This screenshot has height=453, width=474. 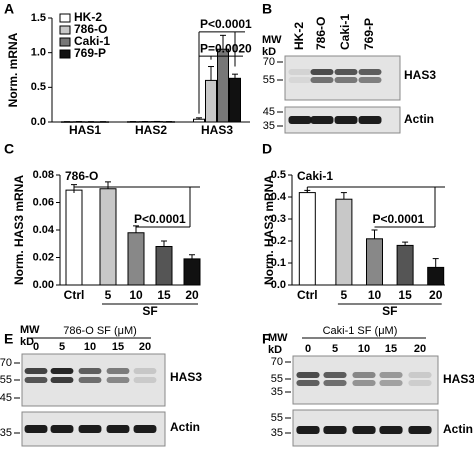 I want to click on blot-membrane, so click(x=365, y=380).